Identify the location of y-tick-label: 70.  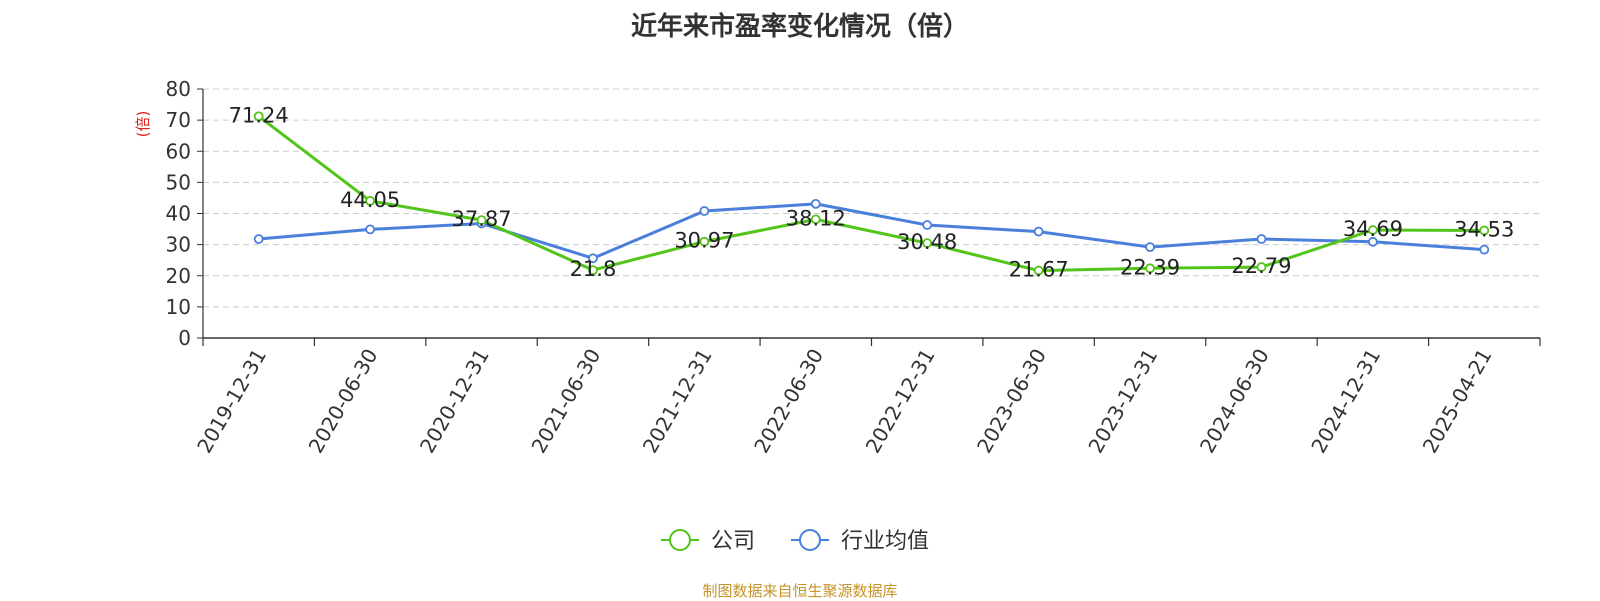
(178, 120).